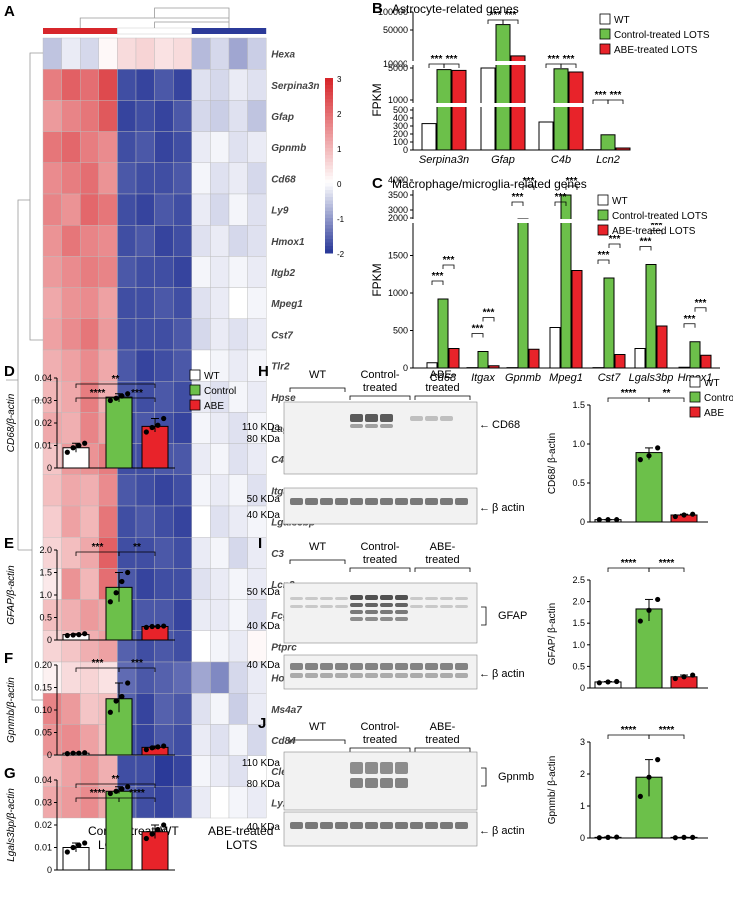 The image size is (733, 900). What do you see at coordinates (45, 595) in the screenshot?
I see `y-tick-label: 1.0` at bounding box center [45, 595].